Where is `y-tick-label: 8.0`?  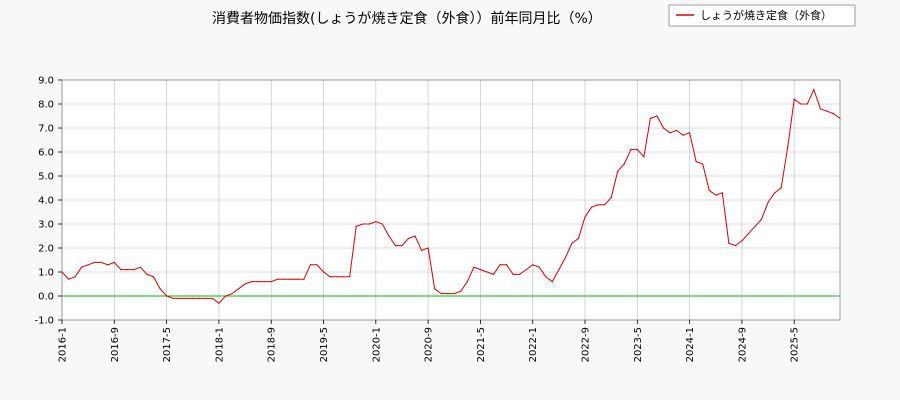 y-tick-label: 8.0 is located at coordinates (46, 105).